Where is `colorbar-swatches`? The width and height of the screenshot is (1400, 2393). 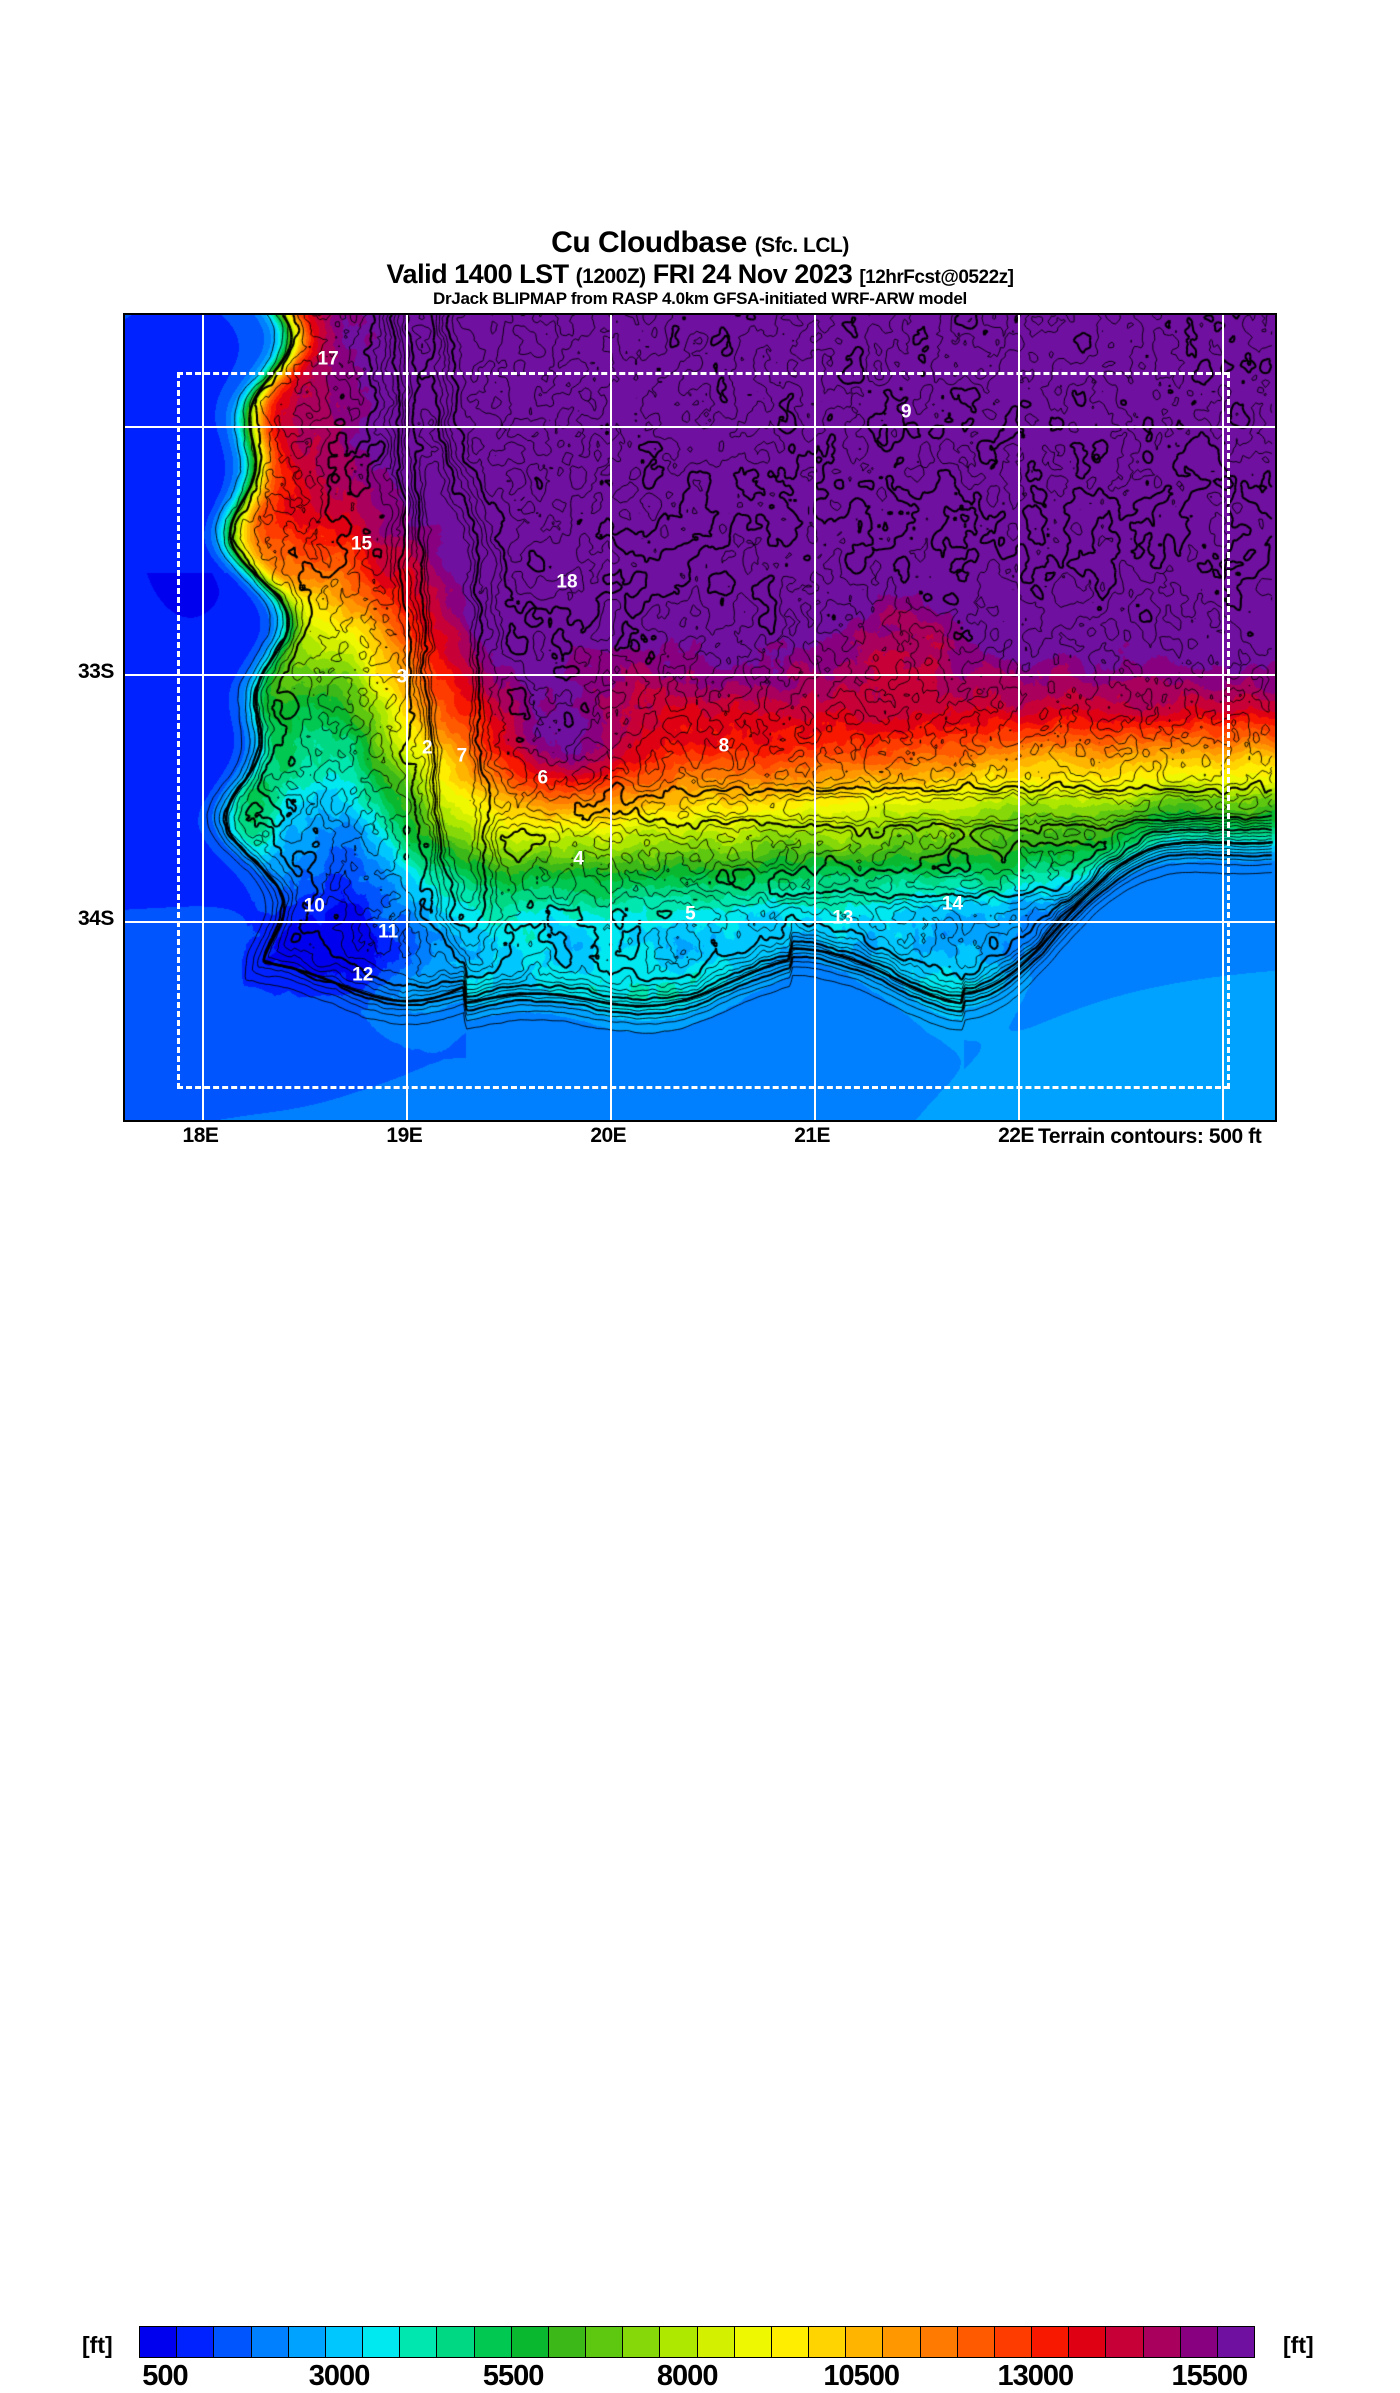
colorbar-swatches is located at coordinates (697, 2342).